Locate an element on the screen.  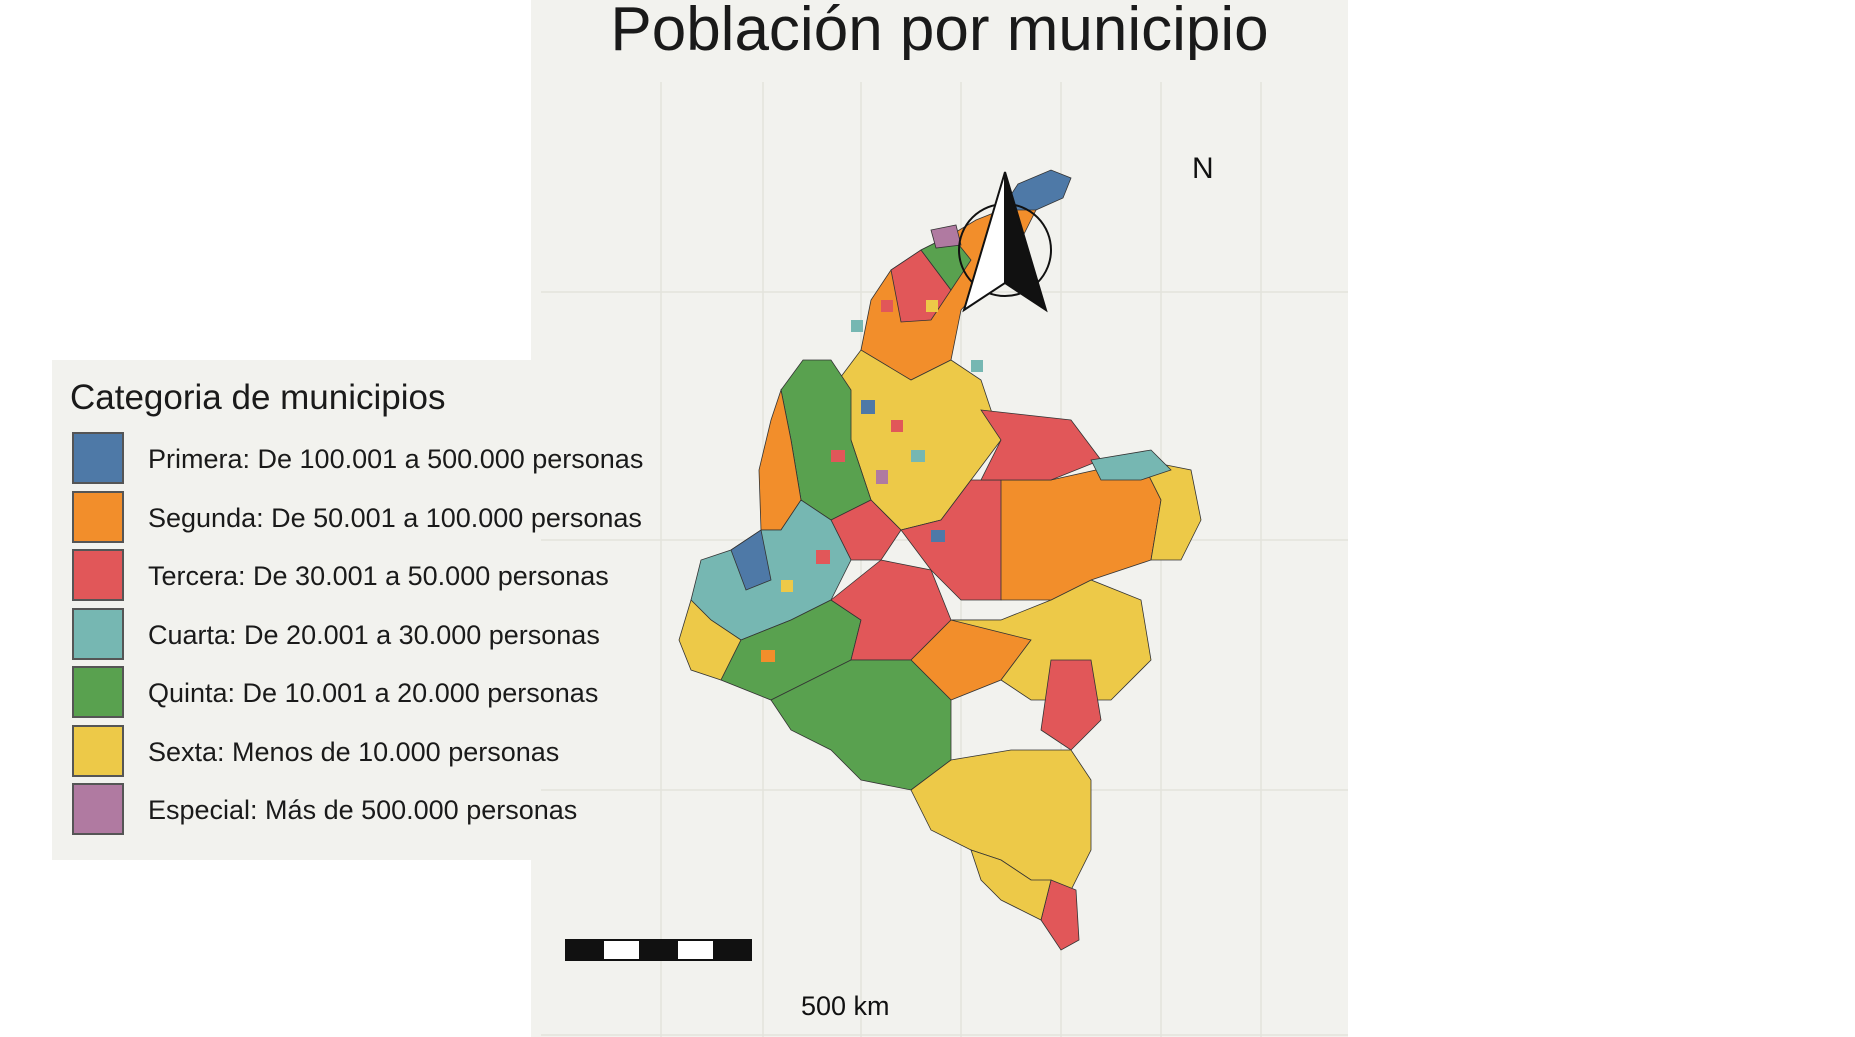
region-arauca-teal is located at coordinates (1131, 465).